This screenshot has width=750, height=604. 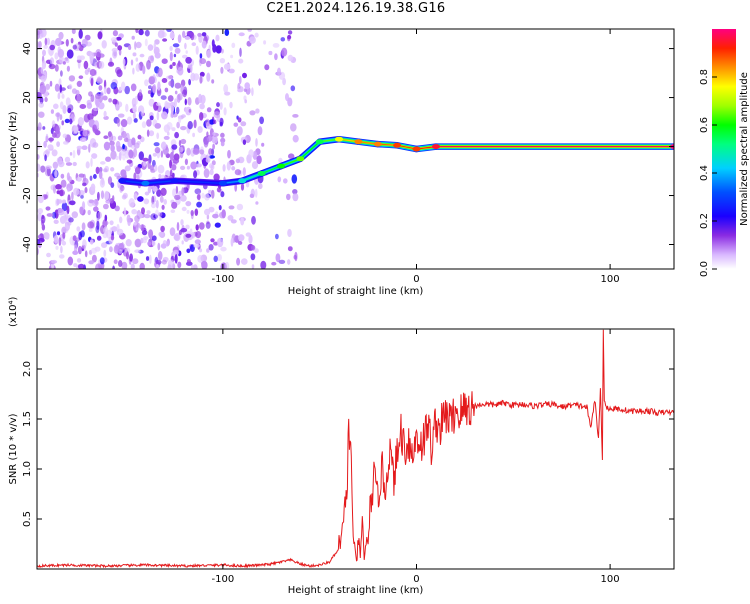 What do you see at coordinates (356, 590) in the screenshot?
I see `snr-x-label: Height of straight line (km)` at bounding box center [356, 590].